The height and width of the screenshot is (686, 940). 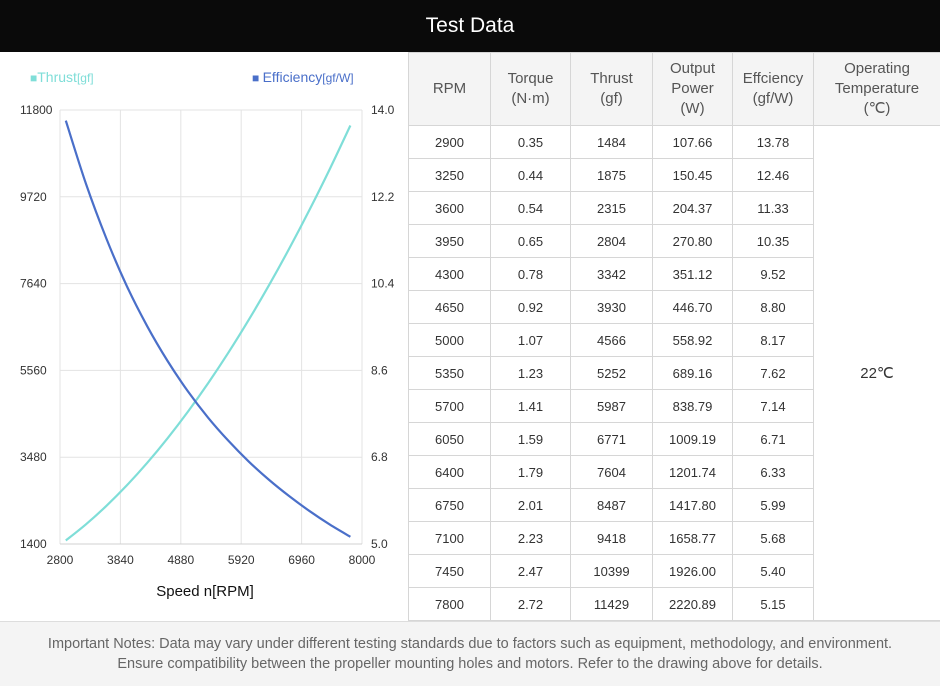 I want to click on table-cell: 5.15, so click(x=773, y=604).